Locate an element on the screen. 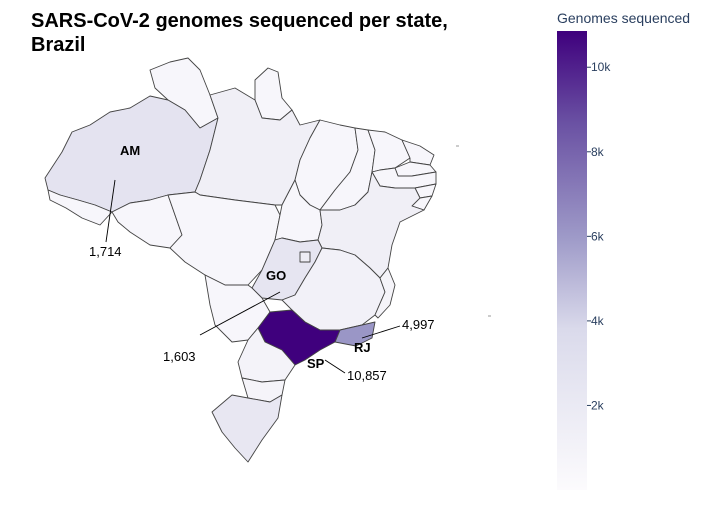 This screenshot has width=715, height=516. colorbar-gradient is located at coordinates (572, 260).